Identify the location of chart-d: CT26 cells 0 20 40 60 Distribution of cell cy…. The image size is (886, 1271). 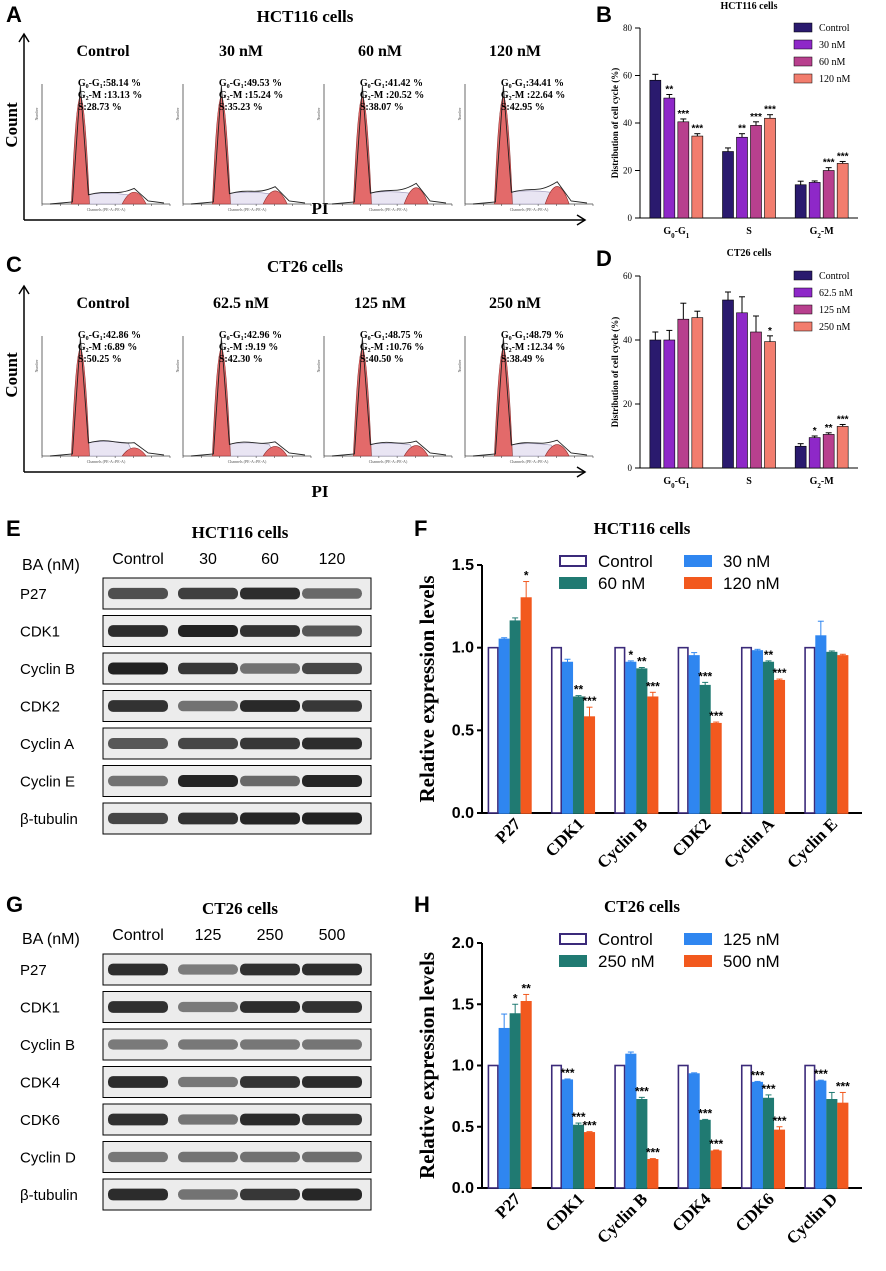
(734, 369).